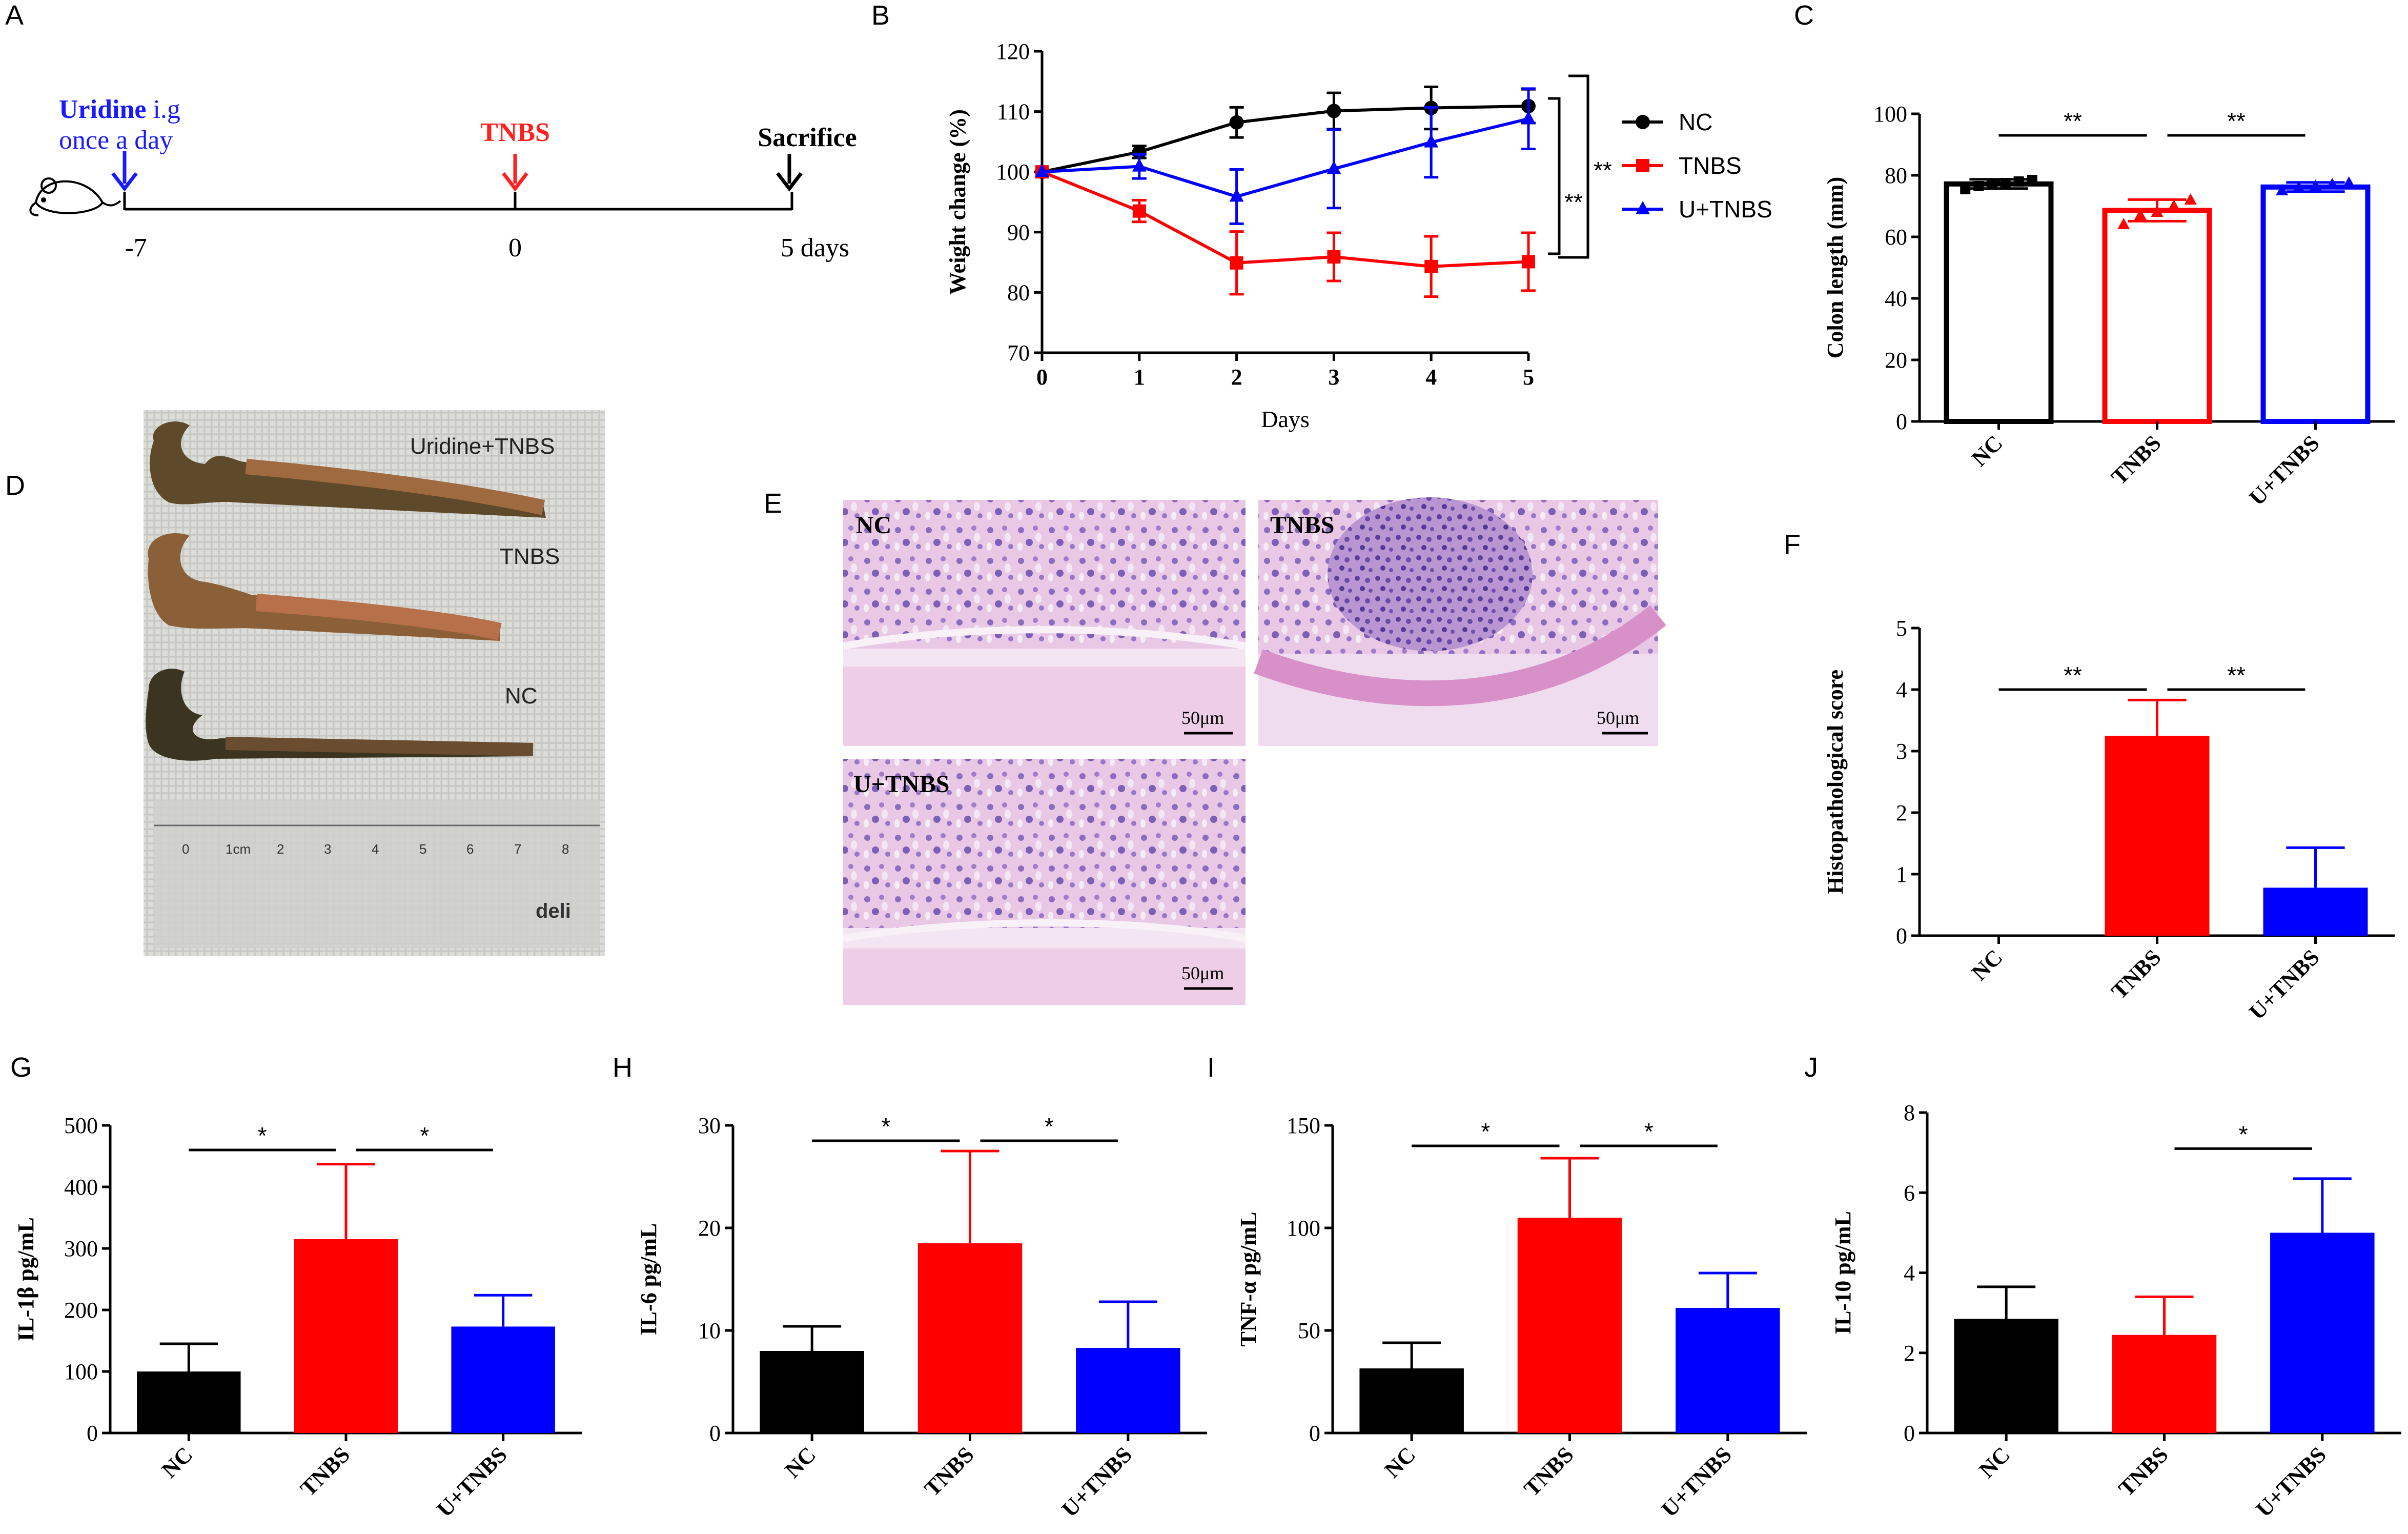 The height and width of the screenshot is (1534, 2408). I want to click on y-tick-label: 200, so click(81, 1310).